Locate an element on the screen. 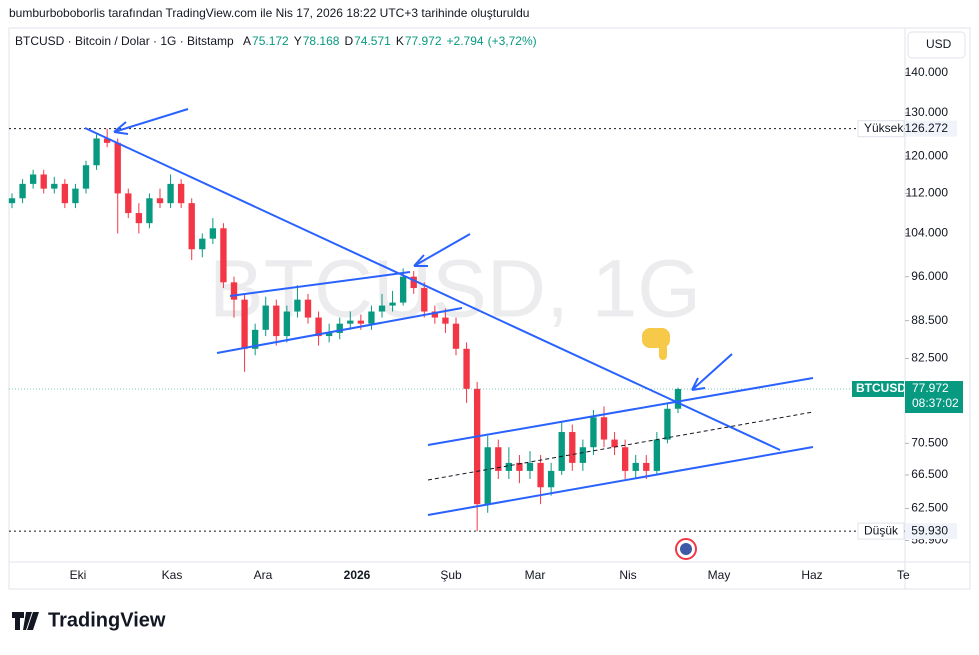  high-name-box is located at coordinates (881, 129).